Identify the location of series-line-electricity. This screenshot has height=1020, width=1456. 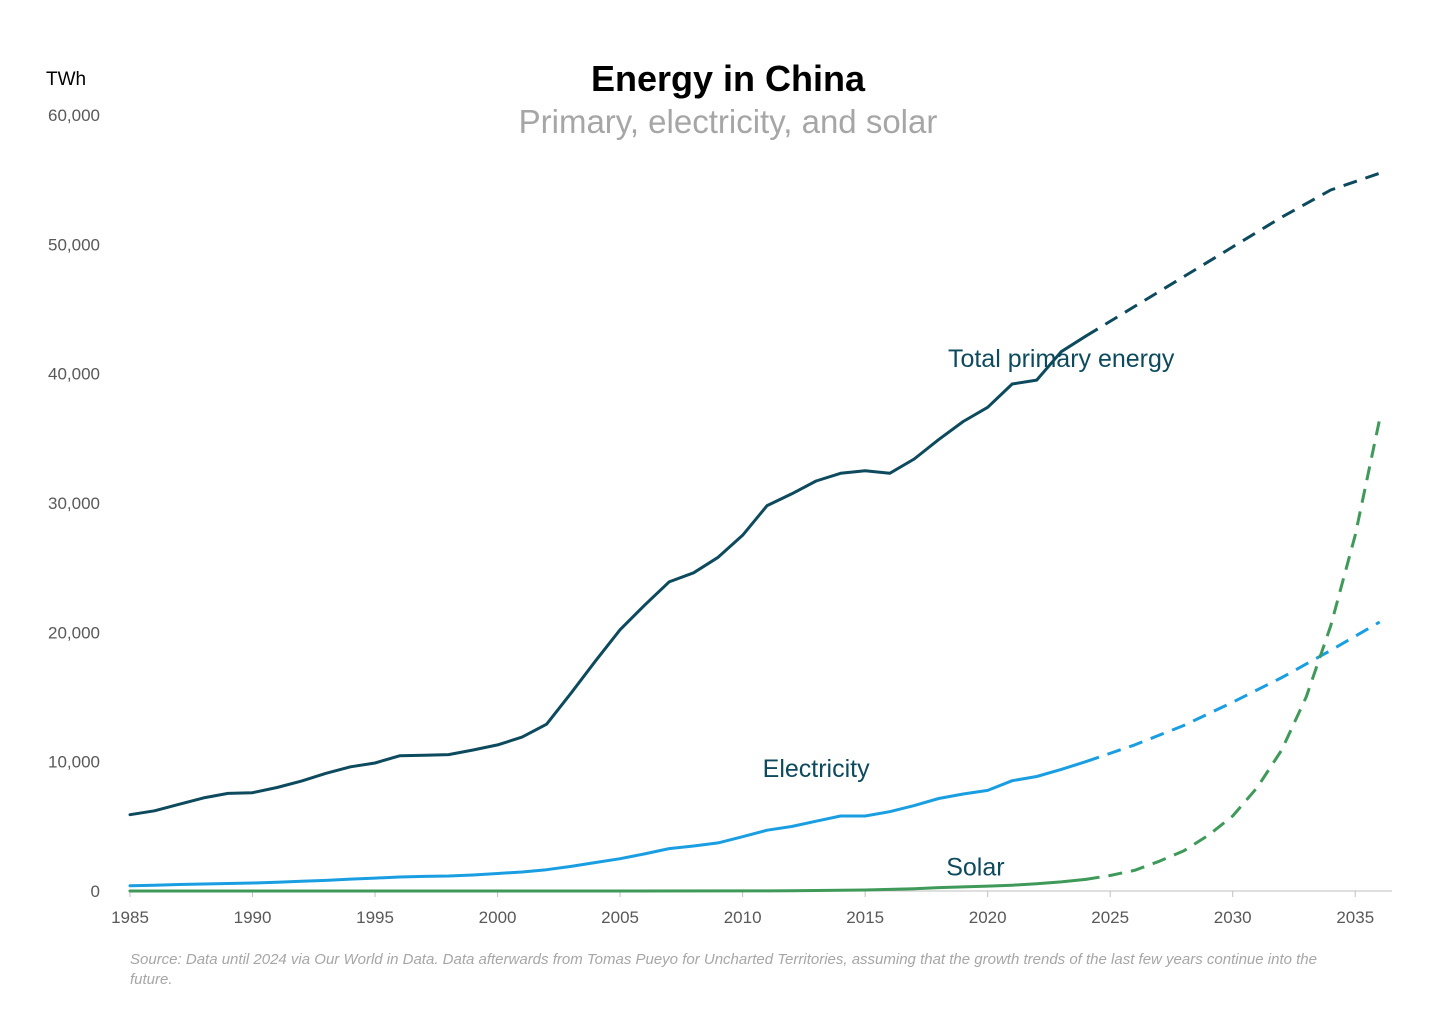
(608, 824).